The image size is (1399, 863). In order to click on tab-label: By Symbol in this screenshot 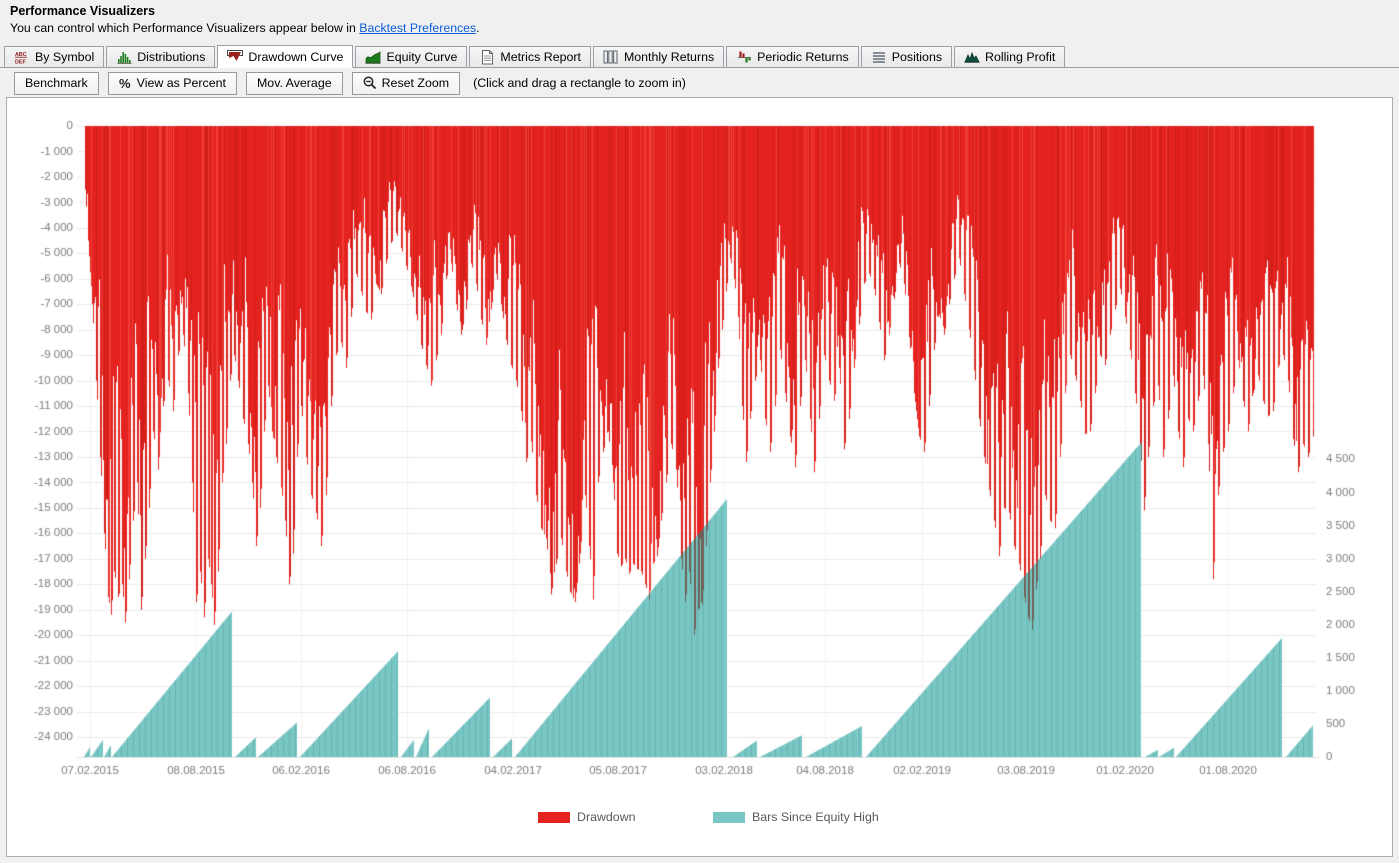, I will do `click(65, 57)`.